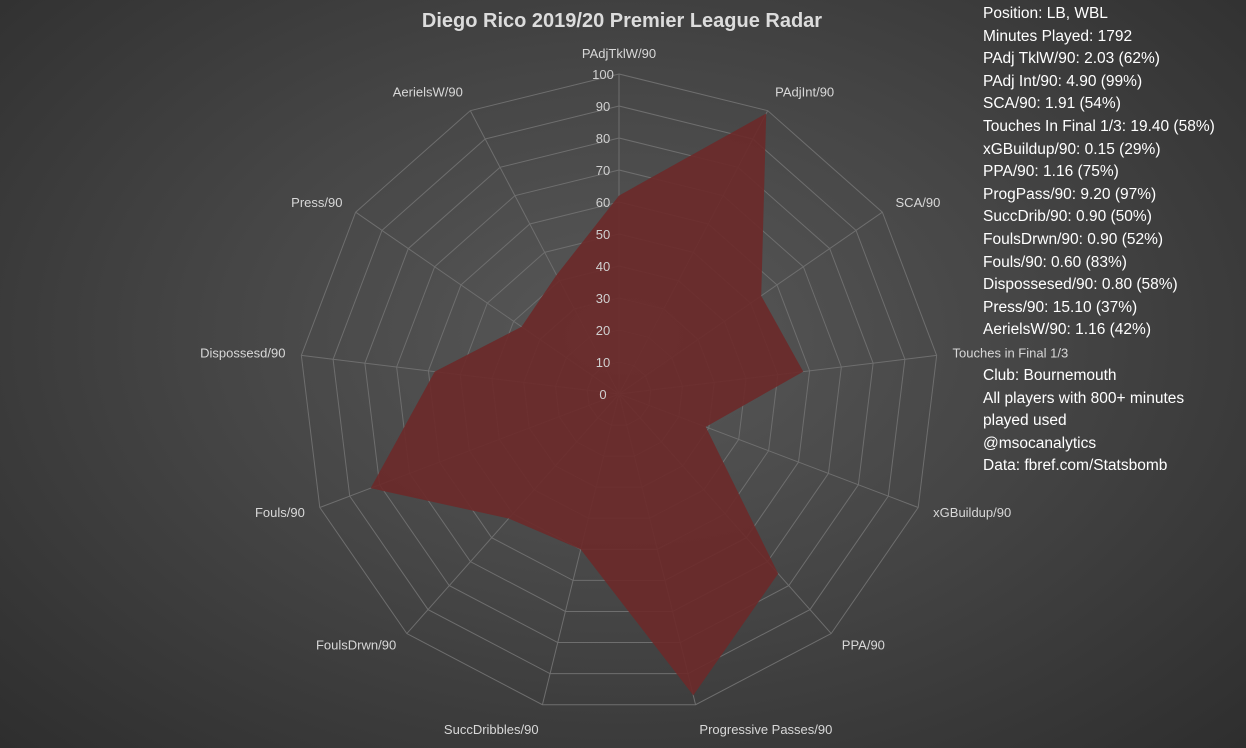 Image resolution: width=1246 pixels, height=748 pixels. Describe the element at coordinates (1052, 104) in the screenshot. I see `stat-line-4: SCA/90: 1.91 (54%)` at that location.